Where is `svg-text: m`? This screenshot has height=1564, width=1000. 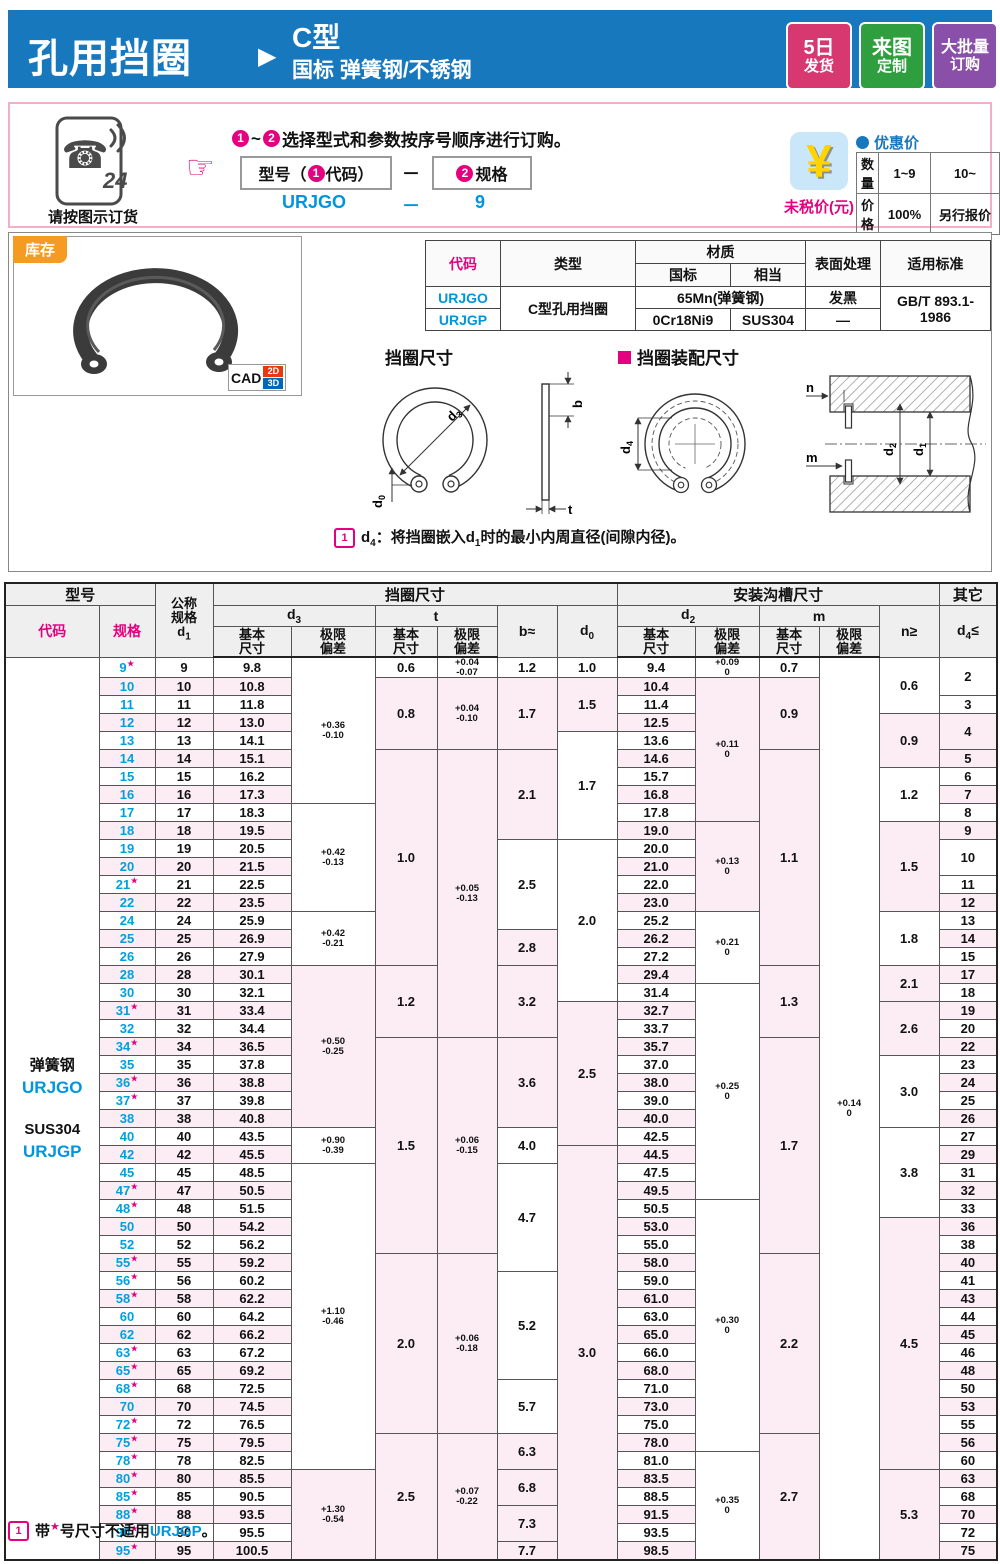
svg-text: m is located at coordinates (812, 457).